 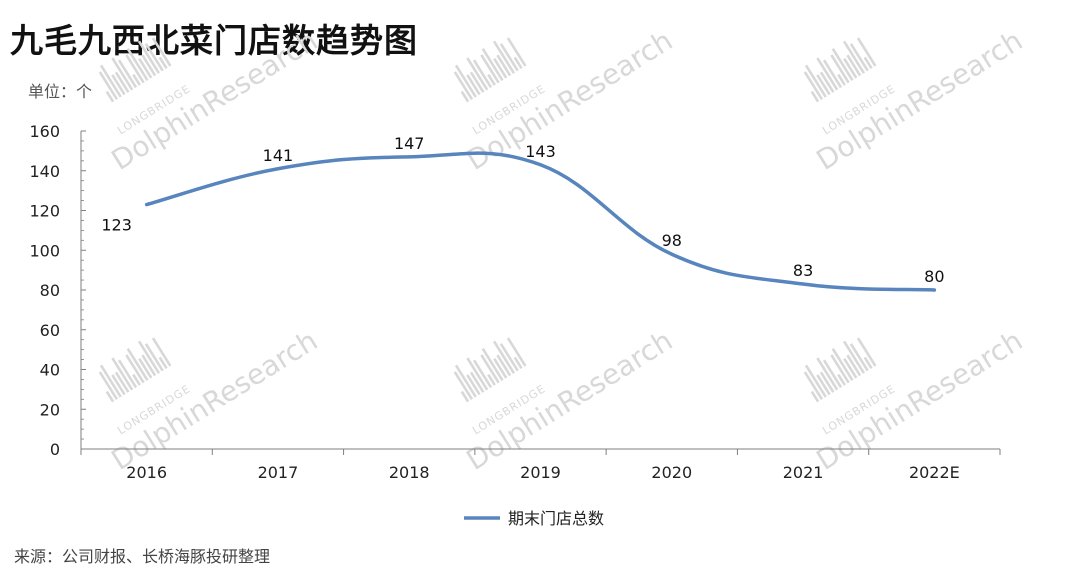 I want to click on legend-label: 期末门店总数, so click(x=556, y=518).